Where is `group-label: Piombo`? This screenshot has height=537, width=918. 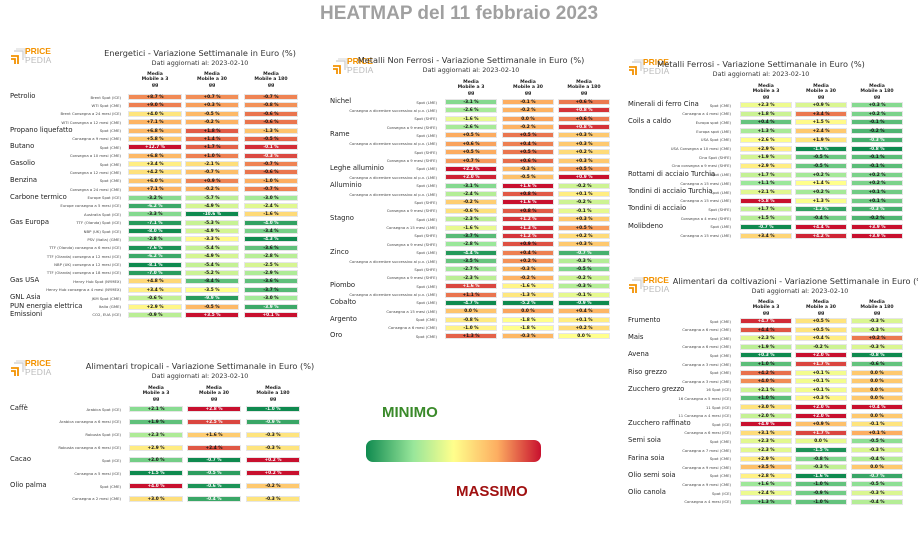 group-label: Piombo is located at coordinates (343, 285).